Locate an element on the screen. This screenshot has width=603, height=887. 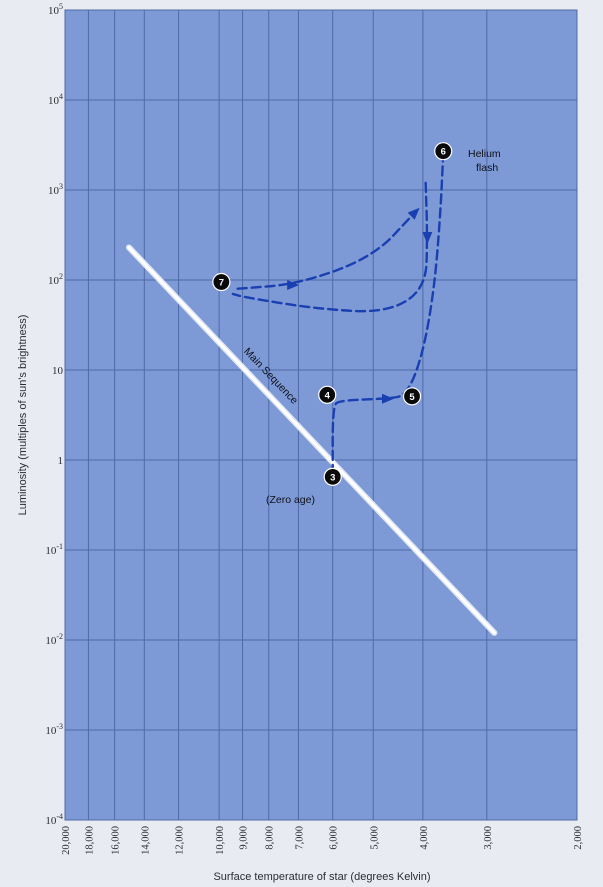
x-tick-label: 10,000 is located at coordinates (220, 840).